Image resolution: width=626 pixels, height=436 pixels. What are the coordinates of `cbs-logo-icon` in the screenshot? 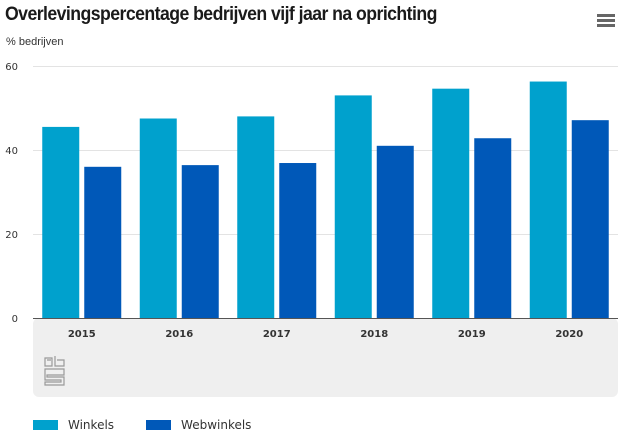 It's located at (54, 371).